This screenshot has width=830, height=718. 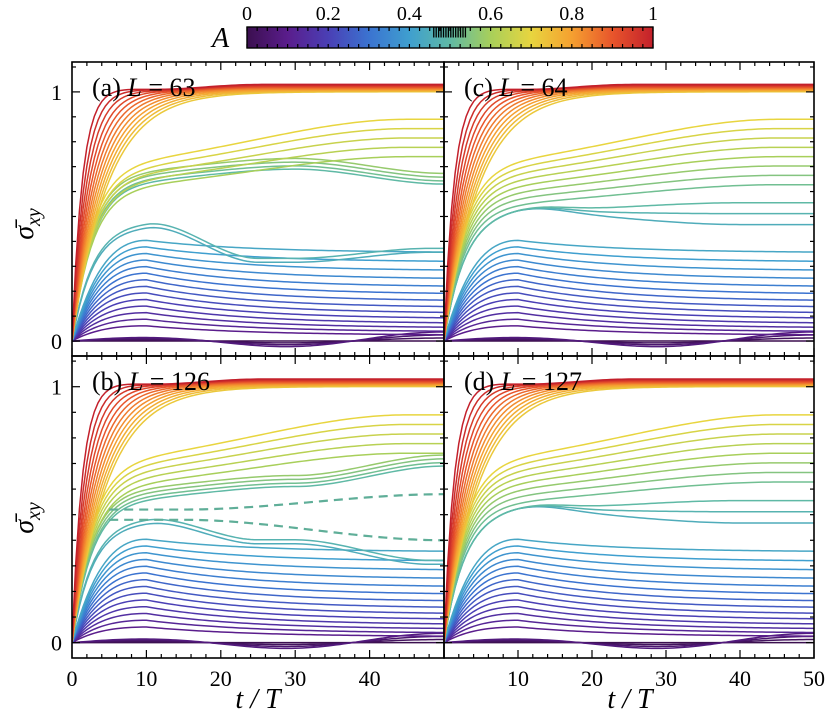 I want to click on y-tick-label: 1, so click(x=56, y=92).